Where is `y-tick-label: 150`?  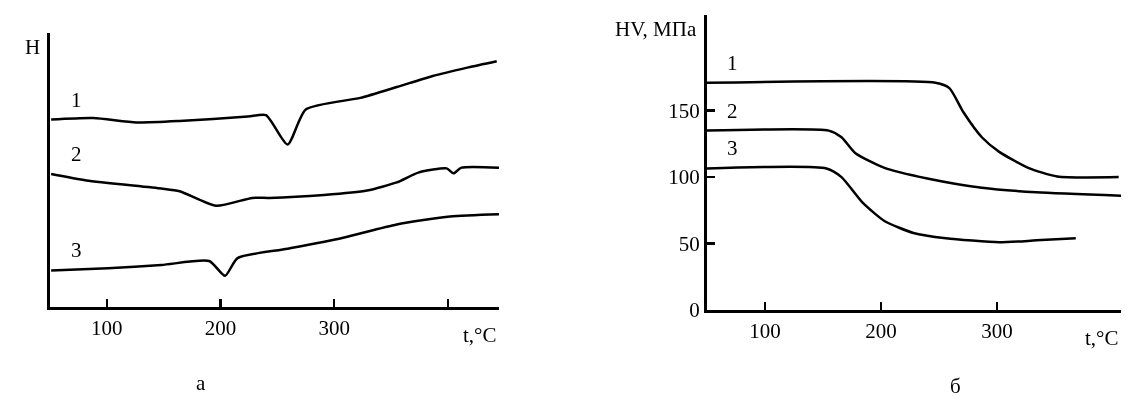 y-tick-label: 150 is located at coordinates (684, 111).